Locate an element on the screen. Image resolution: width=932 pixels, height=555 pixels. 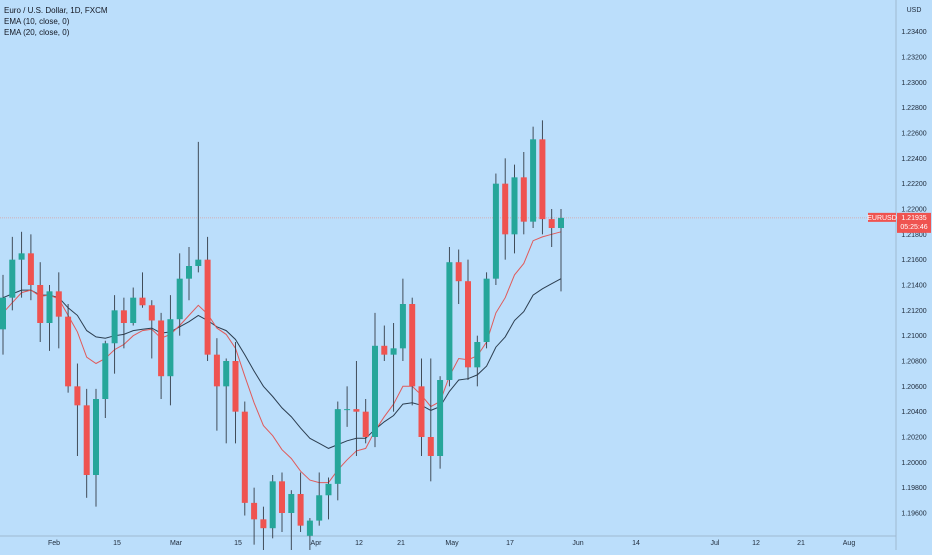
time-tick-label: 15 is located at coordinates (238, 543).